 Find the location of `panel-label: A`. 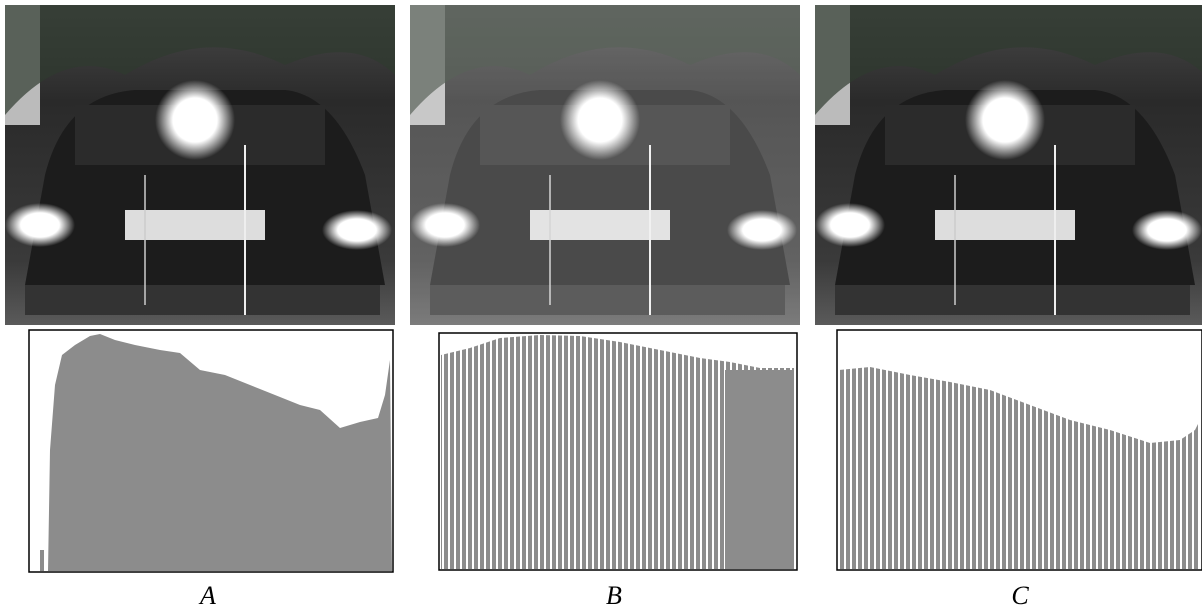

panel-label: A is located at coordinates (207, 595).